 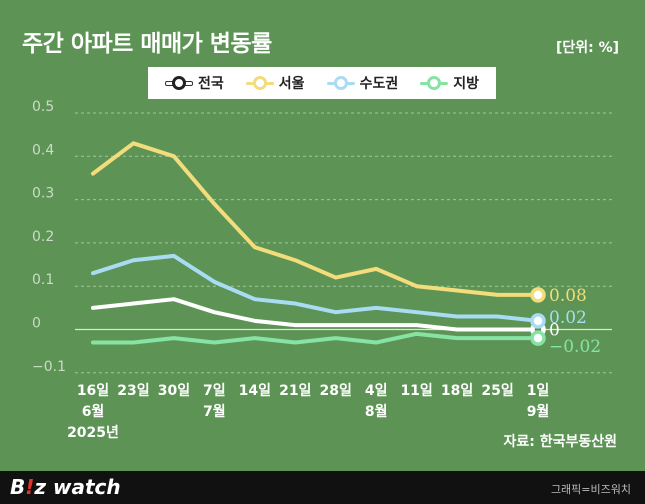 I want to click on legend-label-nation: 전국, so click(x=211, y=84).